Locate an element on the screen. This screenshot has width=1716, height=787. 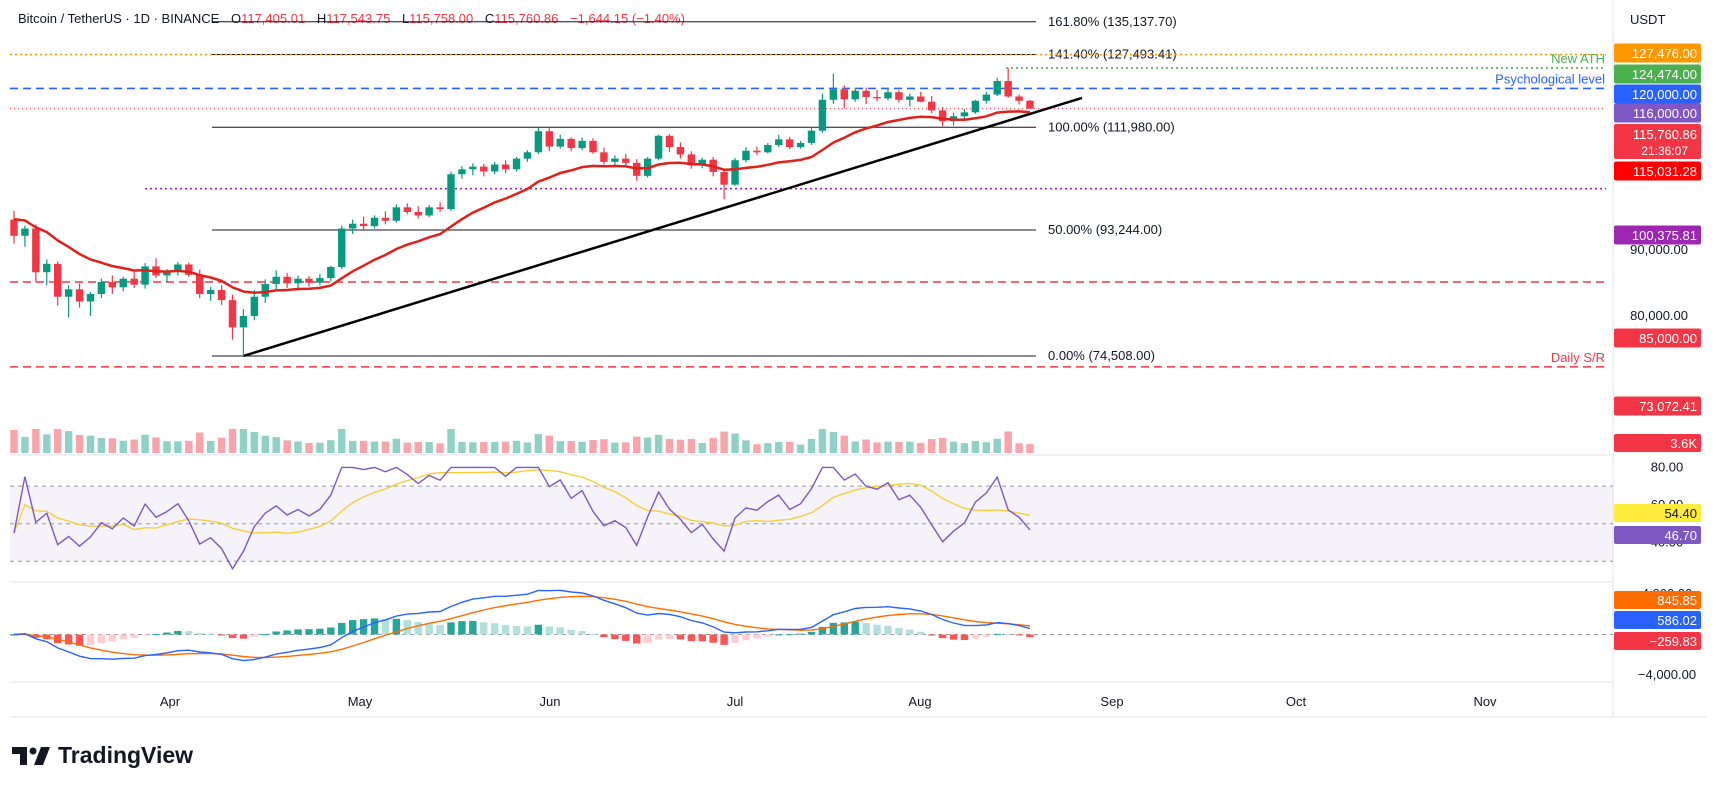
rsi-pane is located at coordinates (811, 518).